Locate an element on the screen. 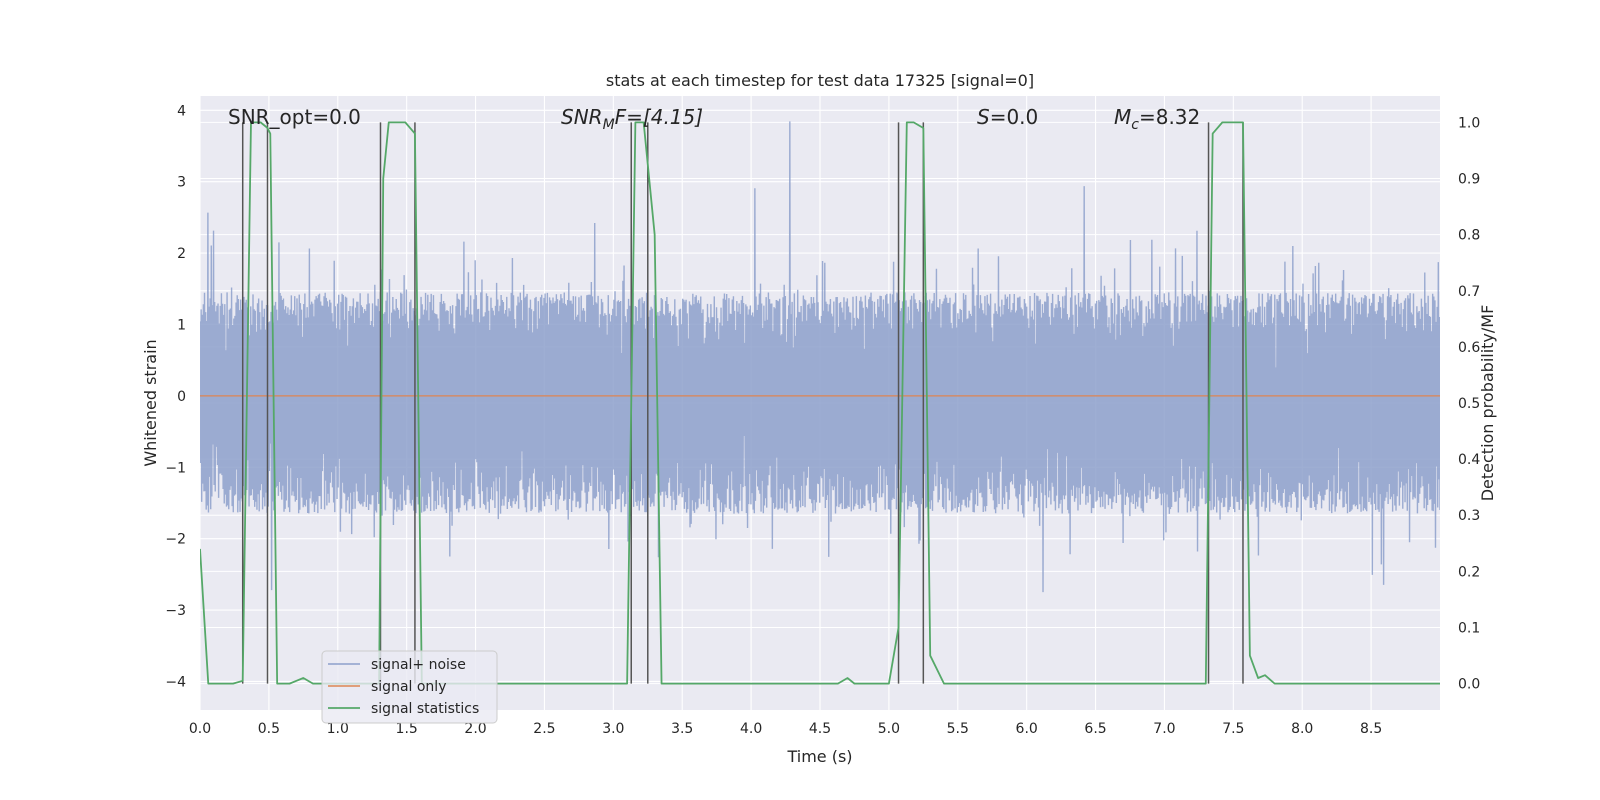  y-right-axis-ticks: 1.0 0.9 0.8 0.7 0.6 0.5 0.4 0.3 0.2 0.1 0.0 is located at coordinates (1469, 403).